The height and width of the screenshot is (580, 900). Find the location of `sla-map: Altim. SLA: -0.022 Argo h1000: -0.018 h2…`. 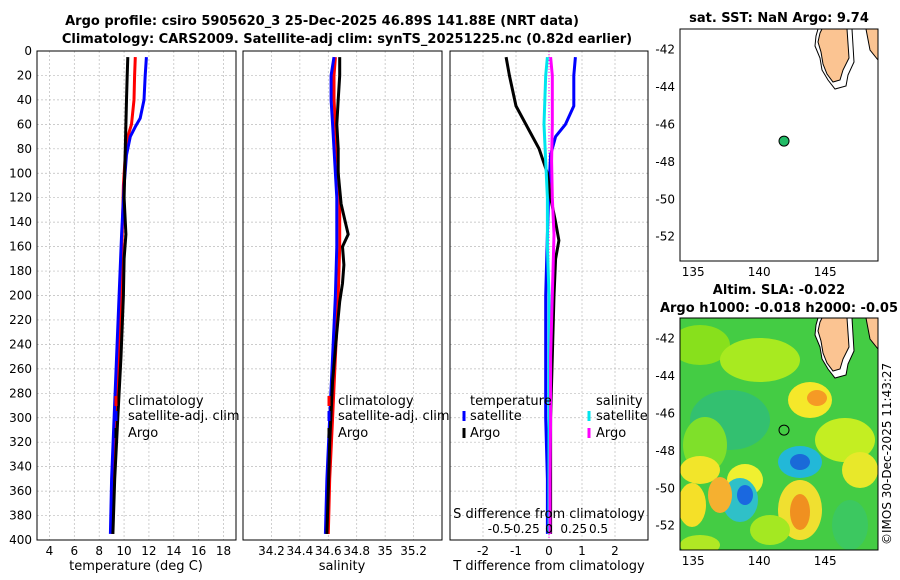

sla-map: Altim. SLA: -0.022 Argo h1000: -0.018 h2… is located at coordinates (776, 425).